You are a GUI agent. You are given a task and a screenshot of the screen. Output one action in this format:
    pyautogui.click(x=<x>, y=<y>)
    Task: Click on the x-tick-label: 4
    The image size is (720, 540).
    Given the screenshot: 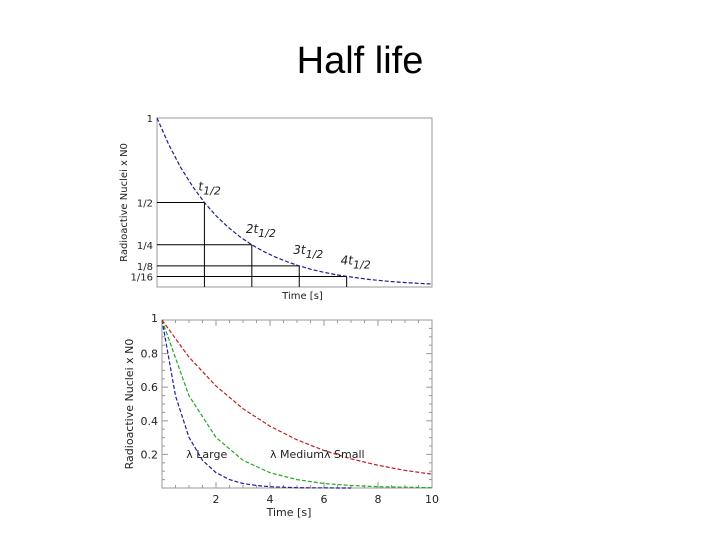 What is the action you would take?
    pyautogui.click(x=270, y=499)
    